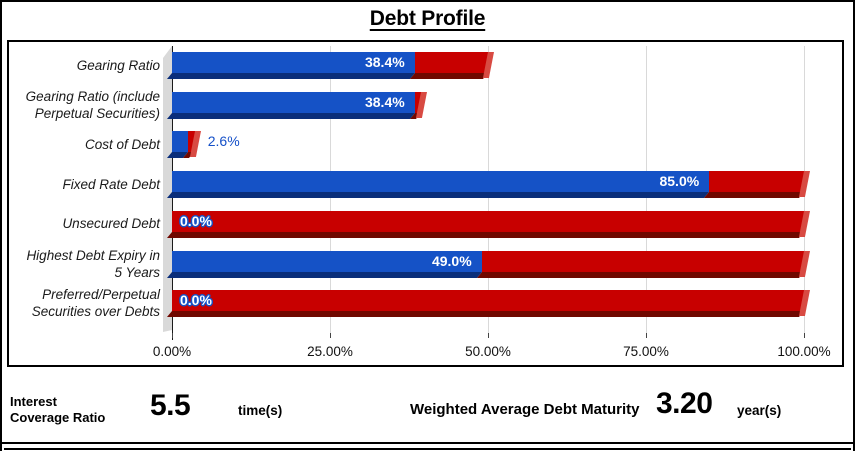 The height and width of the screenshot is (451, 855). I want to click on weighted-avg-debt-maturity-value: 3.20, so click(684, 403).